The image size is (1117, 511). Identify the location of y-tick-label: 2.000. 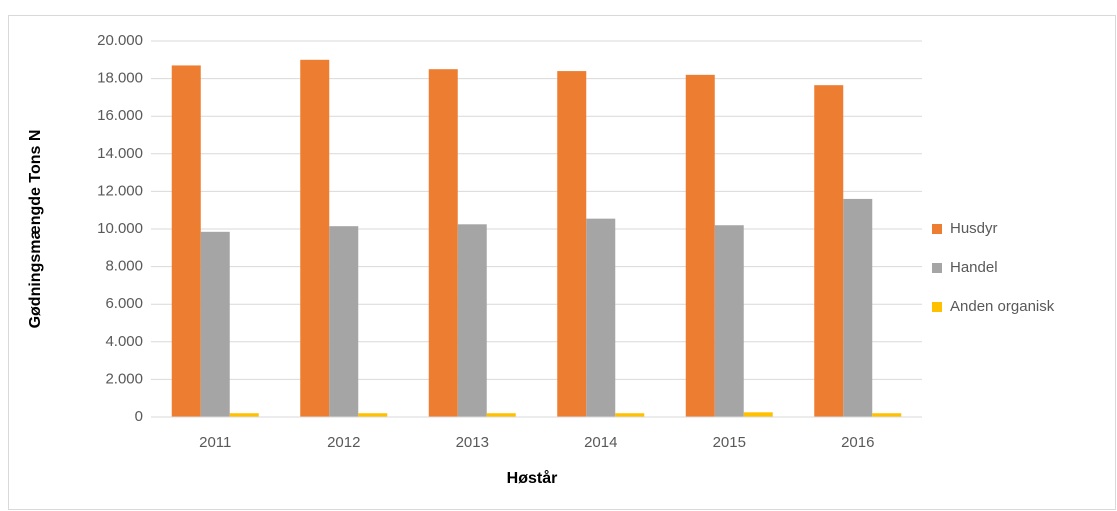
(124, 378).